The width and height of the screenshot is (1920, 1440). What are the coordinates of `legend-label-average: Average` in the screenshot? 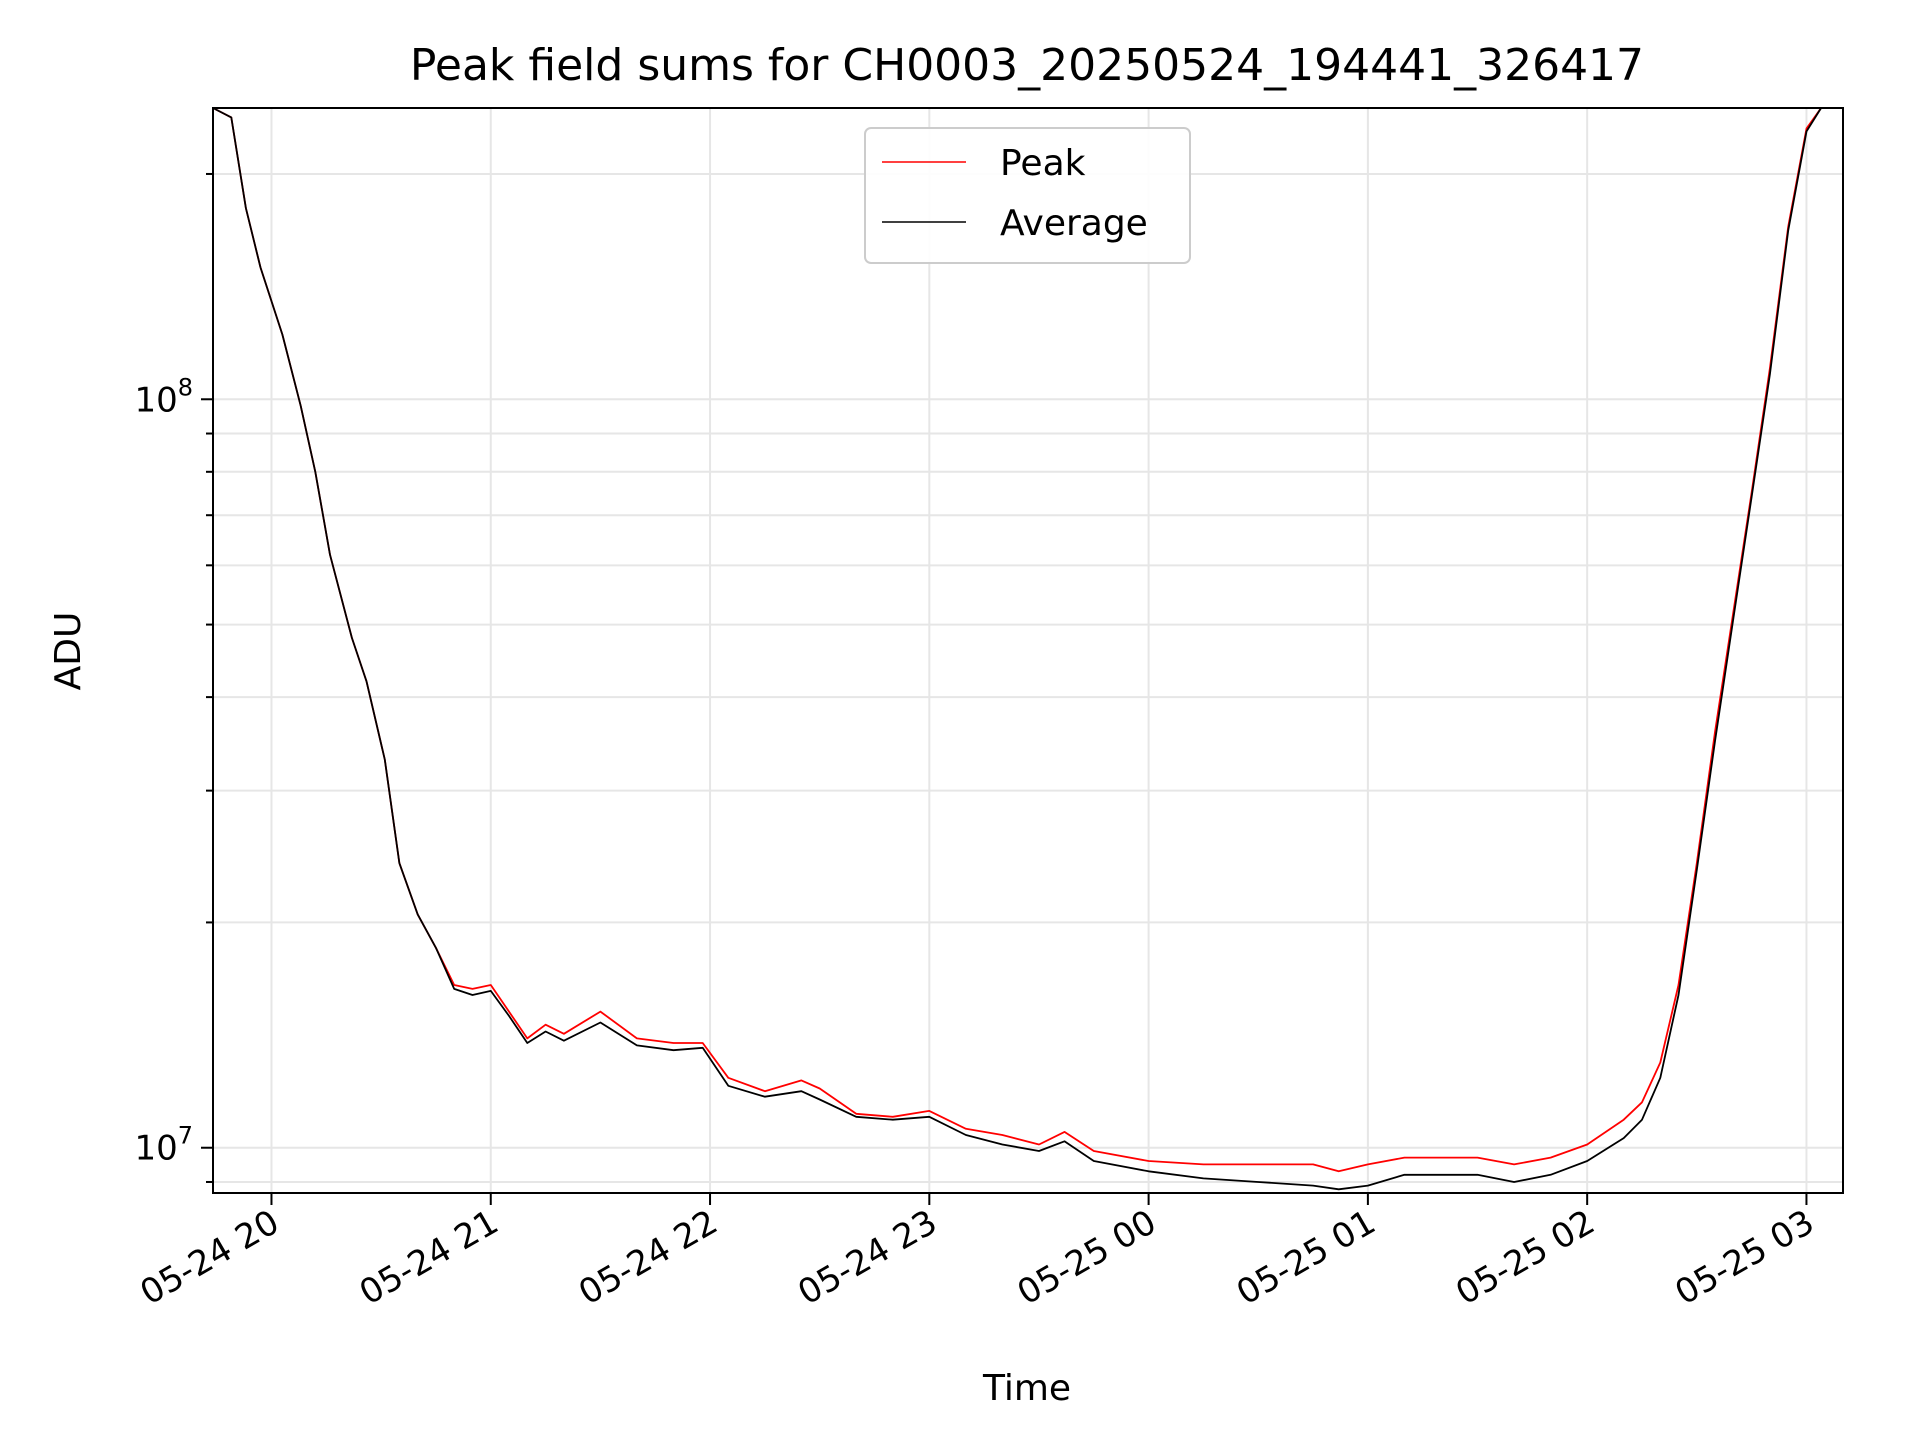 It's located at (1074, 223).